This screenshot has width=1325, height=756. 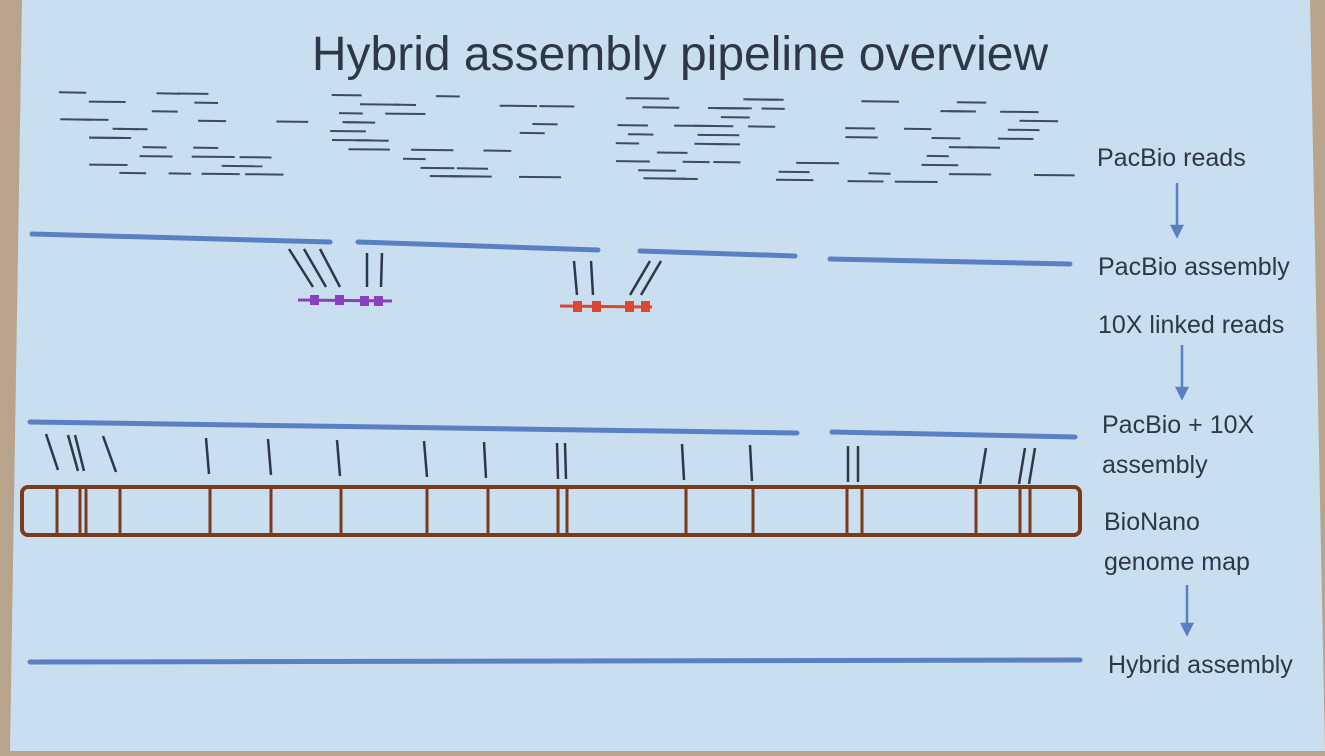 I want to click on label-pacbio-10x-line1: PacBio + 10X, so click(x=1178, y=425).